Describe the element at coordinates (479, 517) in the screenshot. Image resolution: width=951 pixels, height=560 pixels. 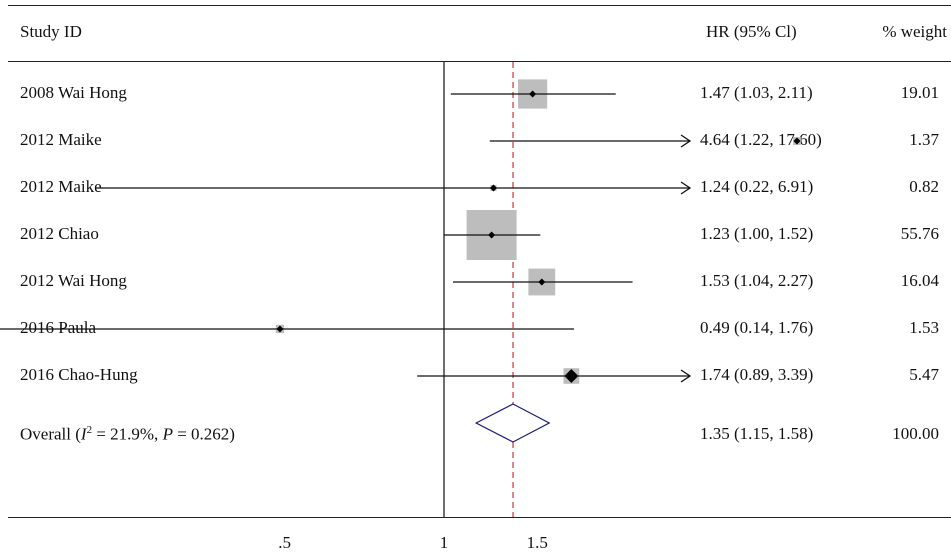
I see `bottom-rule` at that location.